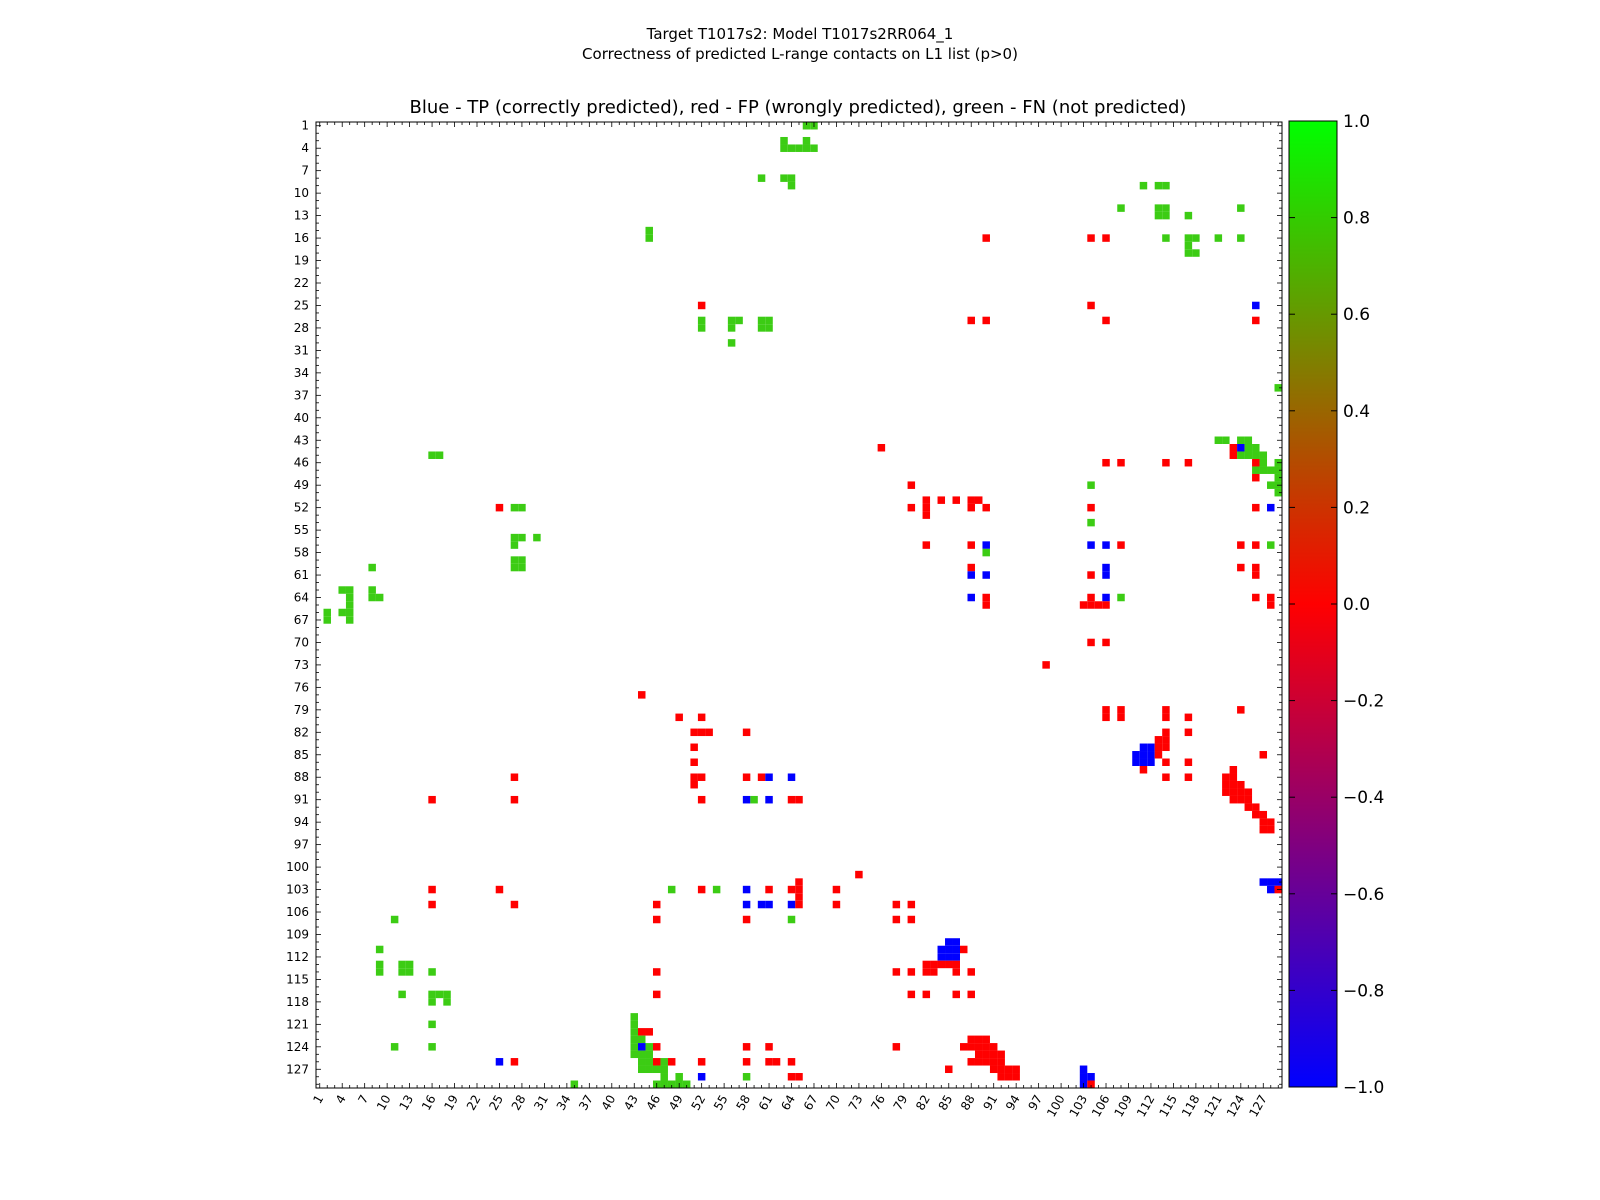  What do you see at coordinates (541, 1103) in the screenshot?
I see `x-tick-label: 31` at bounding box center [541, 1103].